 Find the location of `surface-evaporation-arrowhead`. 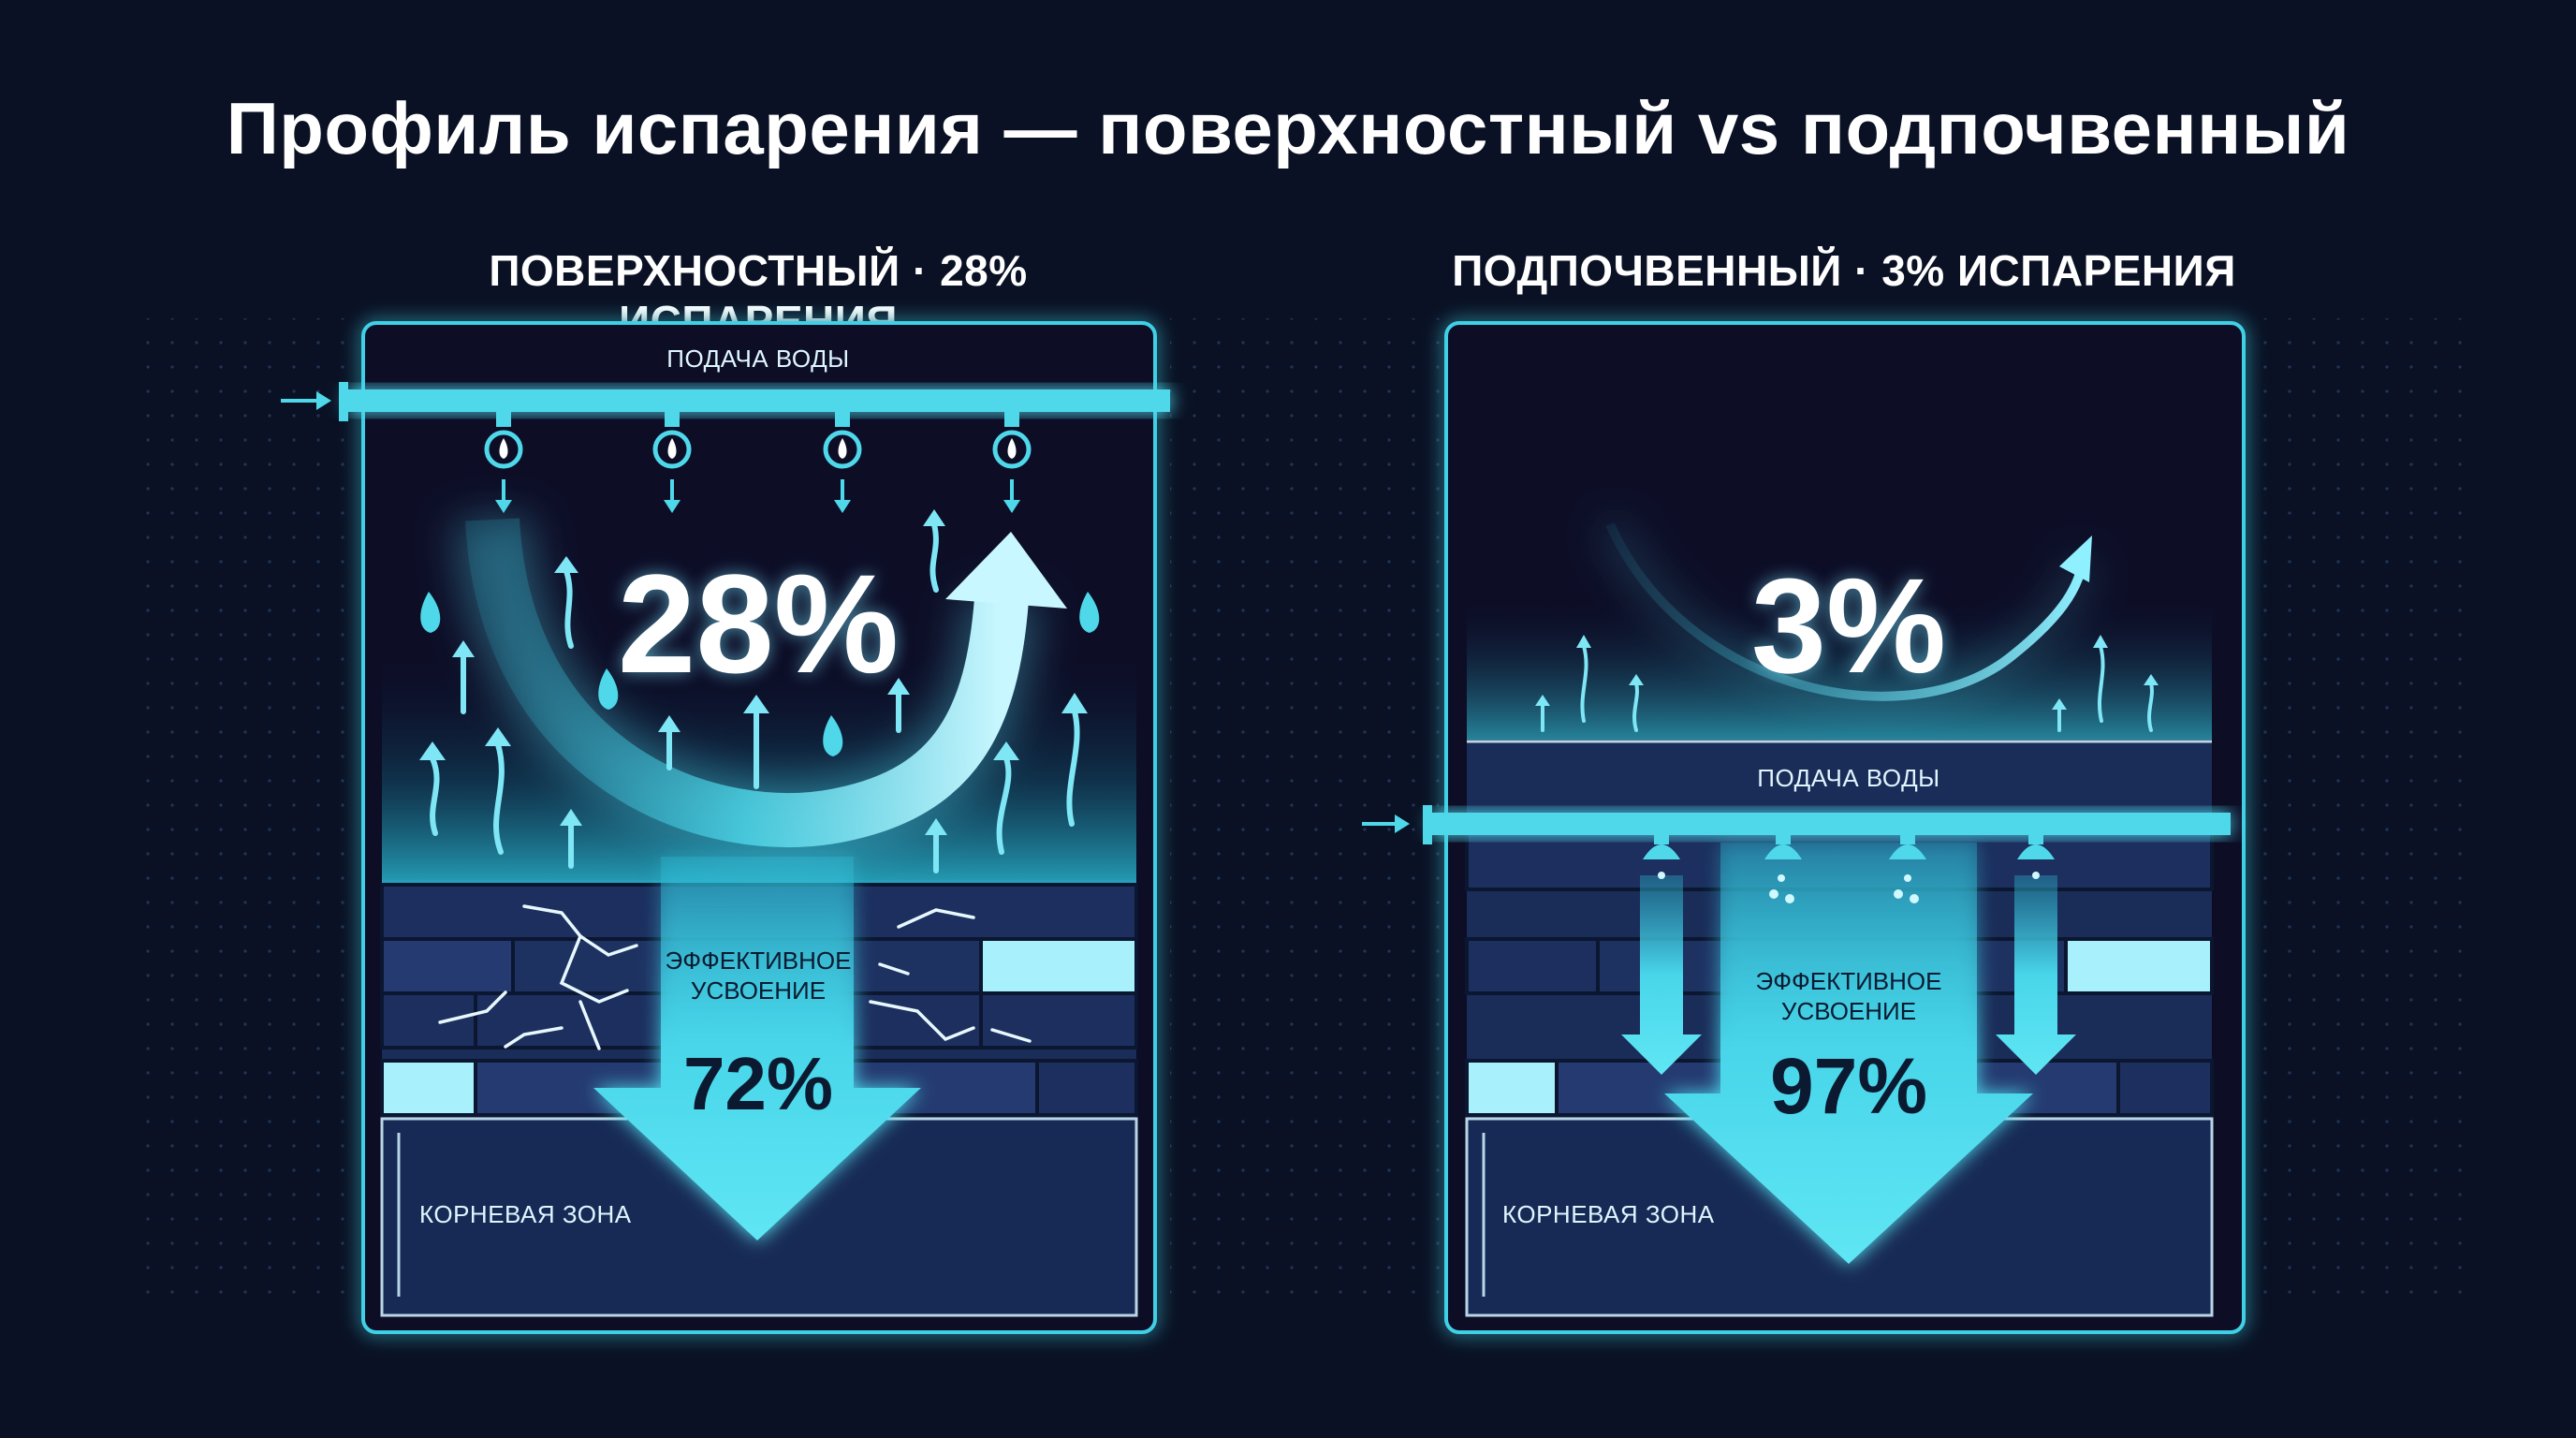

surface-evaporation-arrowhead is located at coordinates (1006, 570).